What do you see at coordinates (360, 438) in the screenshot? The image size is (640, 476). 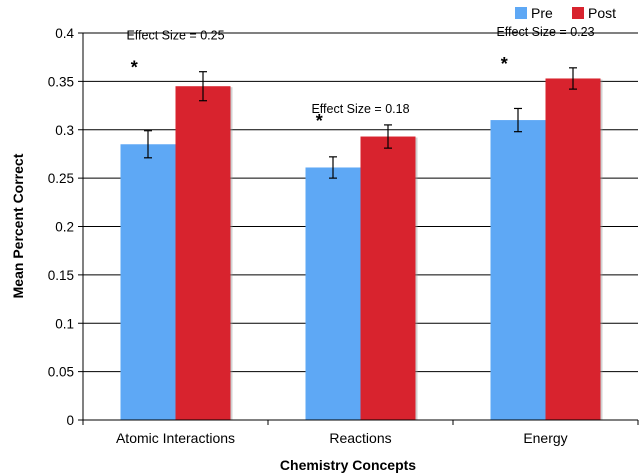 I see `x-category-label: Reactions` at bounding box center [360, 438].